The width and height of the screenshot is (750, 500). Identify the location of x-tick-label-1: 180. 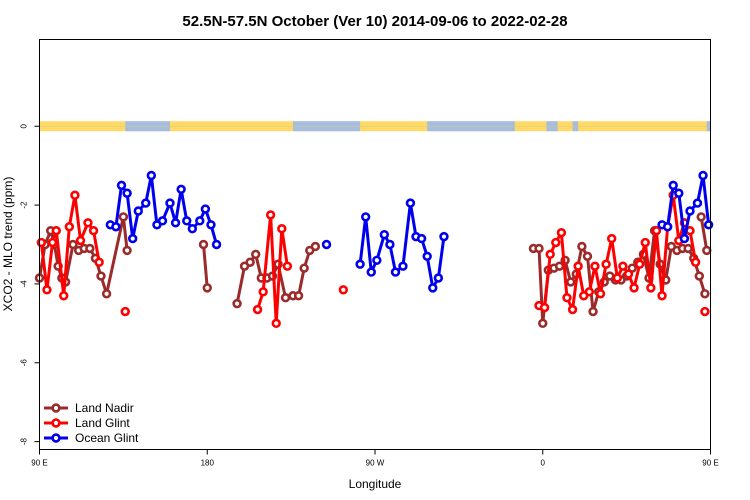
(208, 463).